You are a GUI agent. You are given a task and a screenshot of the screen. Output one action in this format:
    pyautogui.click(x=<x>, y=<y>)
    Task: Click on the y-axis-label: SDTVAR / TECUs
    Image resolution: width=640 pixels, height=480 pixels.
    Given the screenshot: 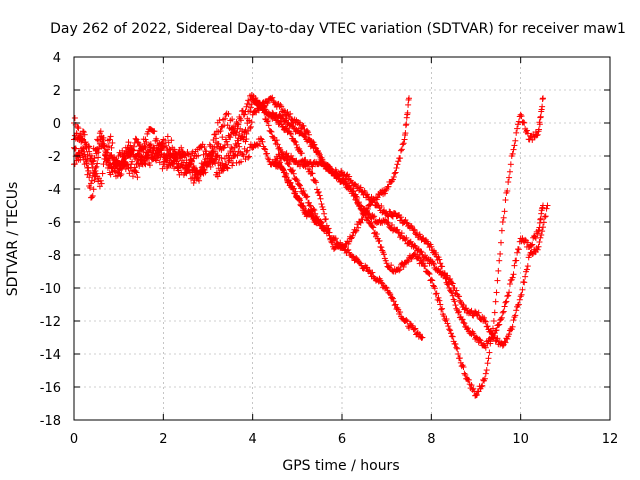 What is the action you would take?
    pyautogui.click(x=13, y=239)
    